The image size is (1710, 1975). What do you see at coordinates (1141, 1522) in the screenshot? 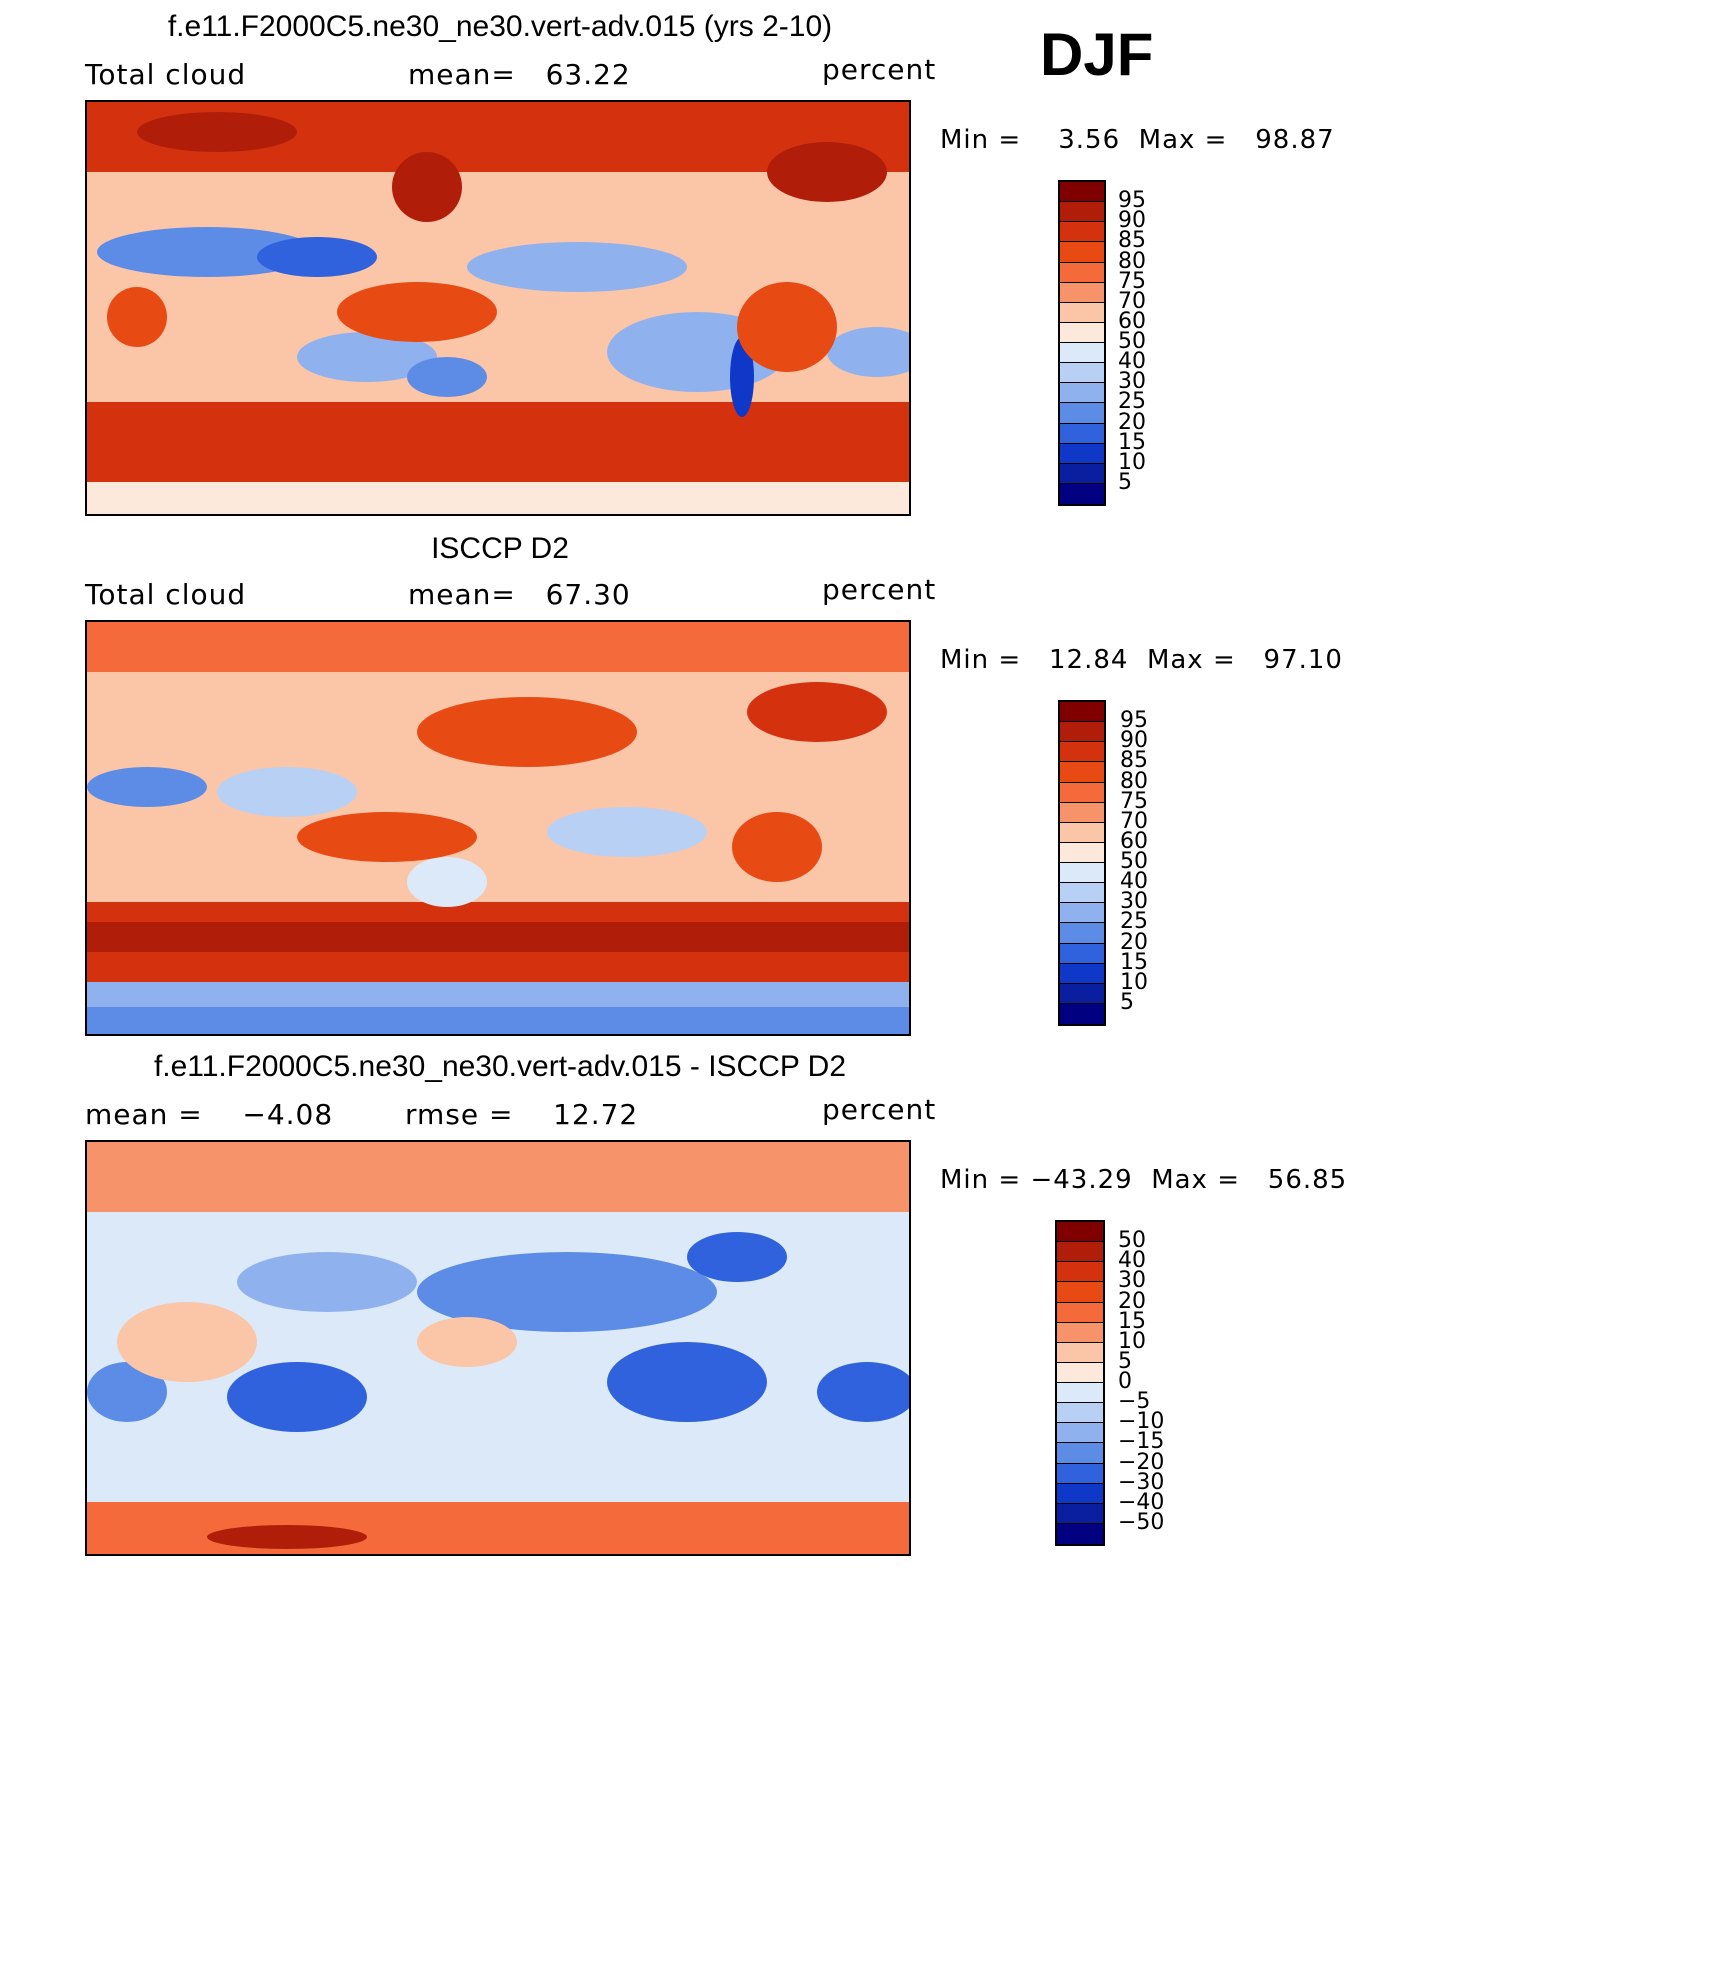
I see `colorbar-tick-label: −50` at bounding box center [1141, 1522].